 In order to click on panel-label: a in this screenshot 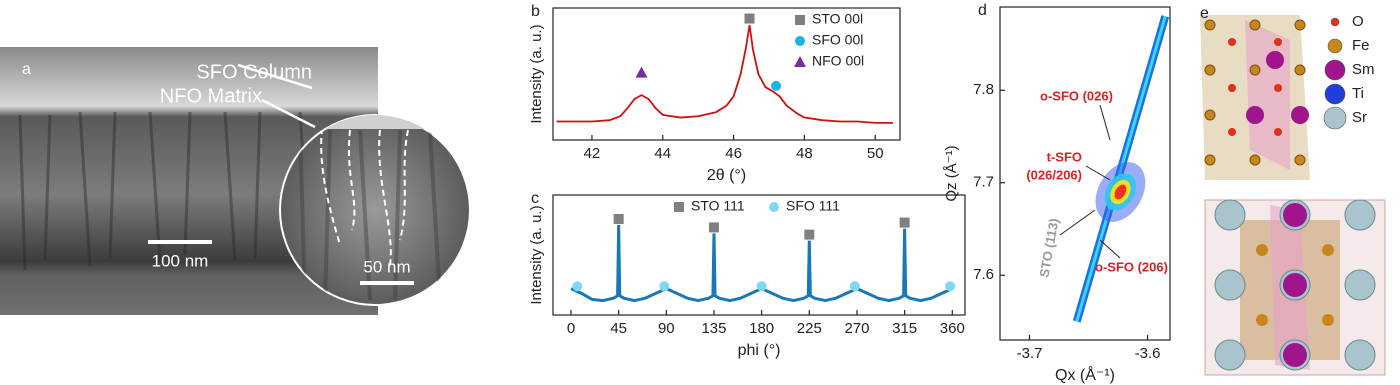, I will do `click(26, 69)`.